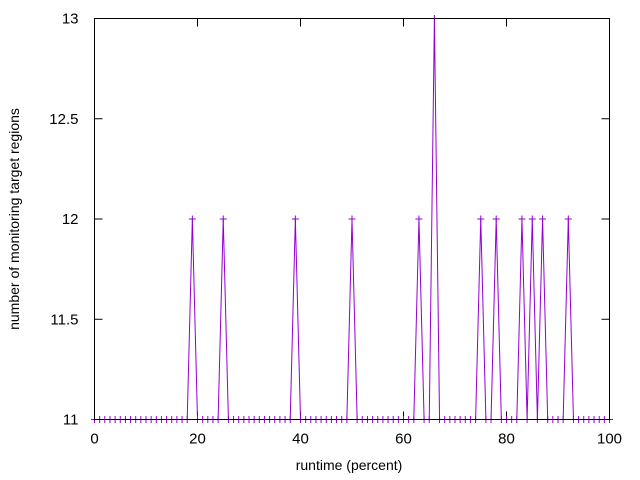 The image size is (640, 480). I want to click on x-tick-label: 20, so click(197, 439).